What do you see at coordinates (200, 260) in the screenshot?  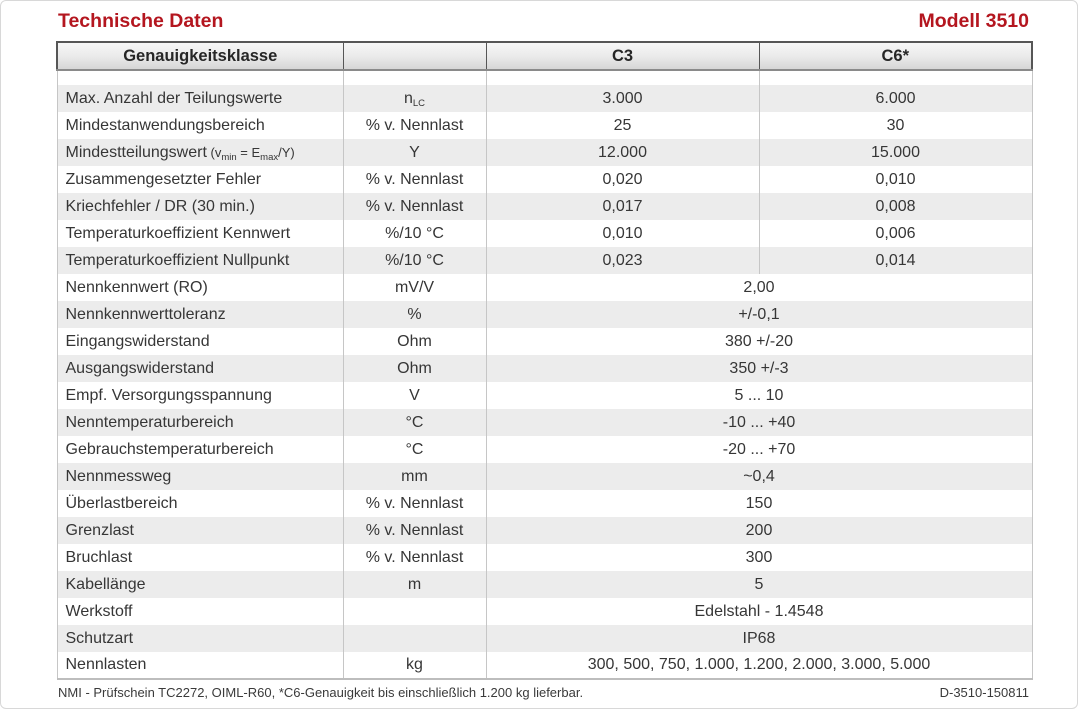 I see `row-label: Temperaturkoeffizient Nullpunkt` at bounding box center [200, 260].